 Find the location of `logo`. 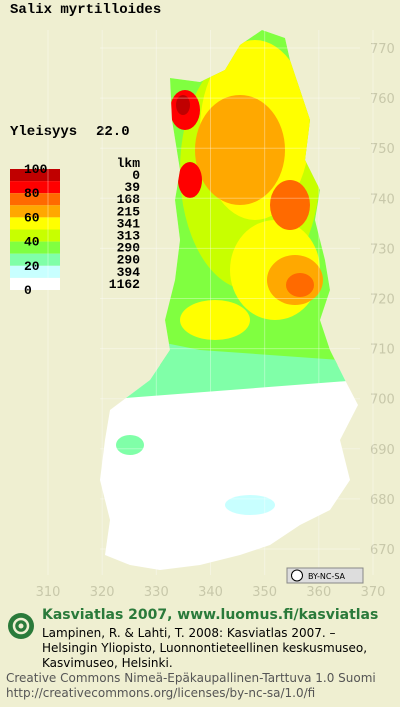

logo is located at coordinates (21, 626).